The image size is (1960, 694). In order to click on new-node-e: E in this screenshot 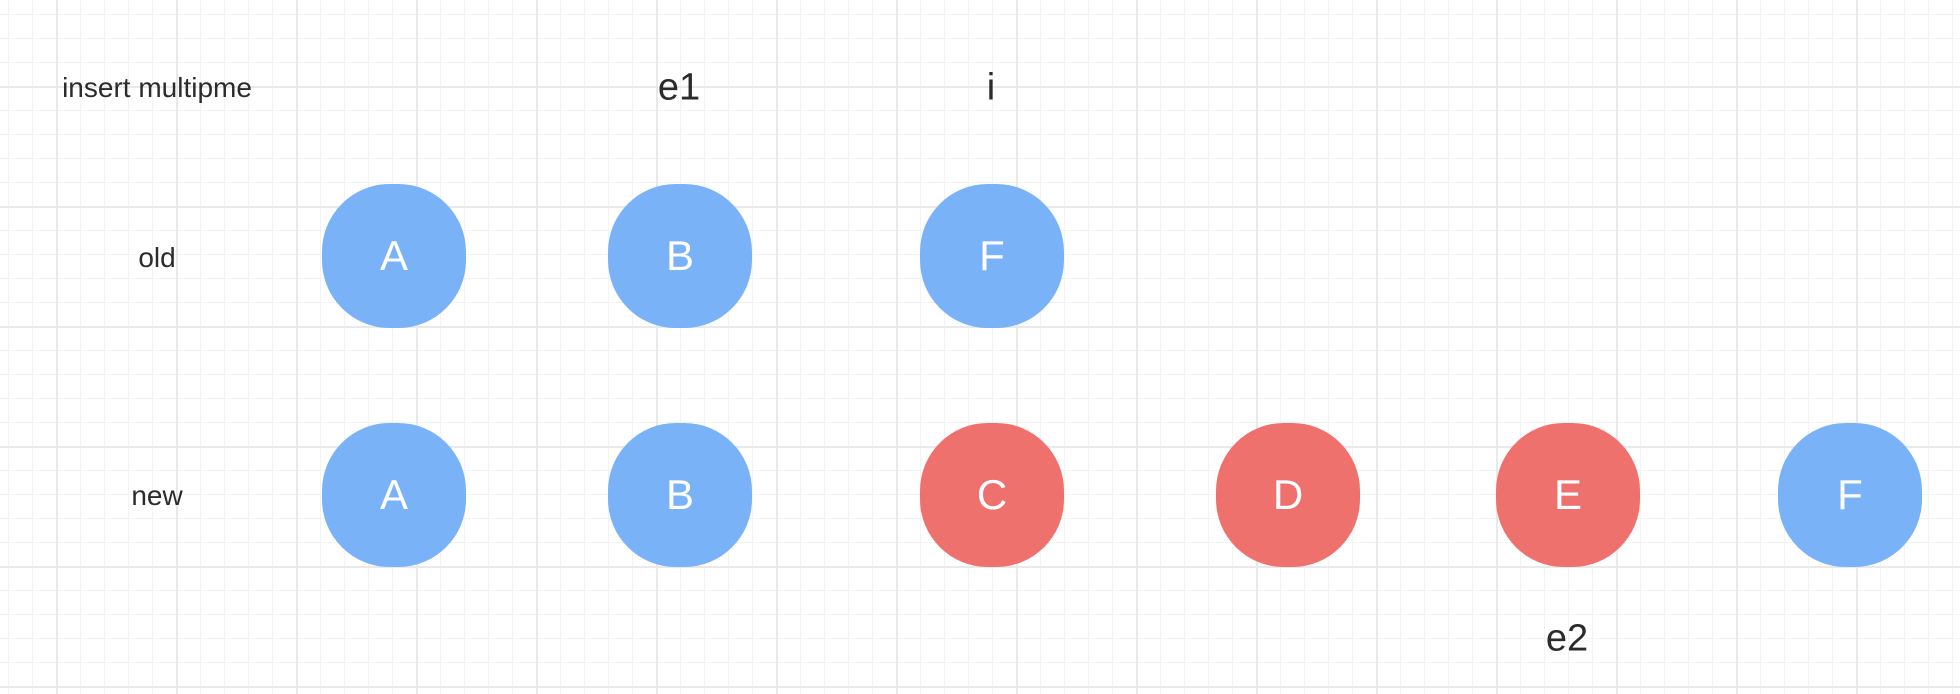, I will do `click(1568, 495)`.